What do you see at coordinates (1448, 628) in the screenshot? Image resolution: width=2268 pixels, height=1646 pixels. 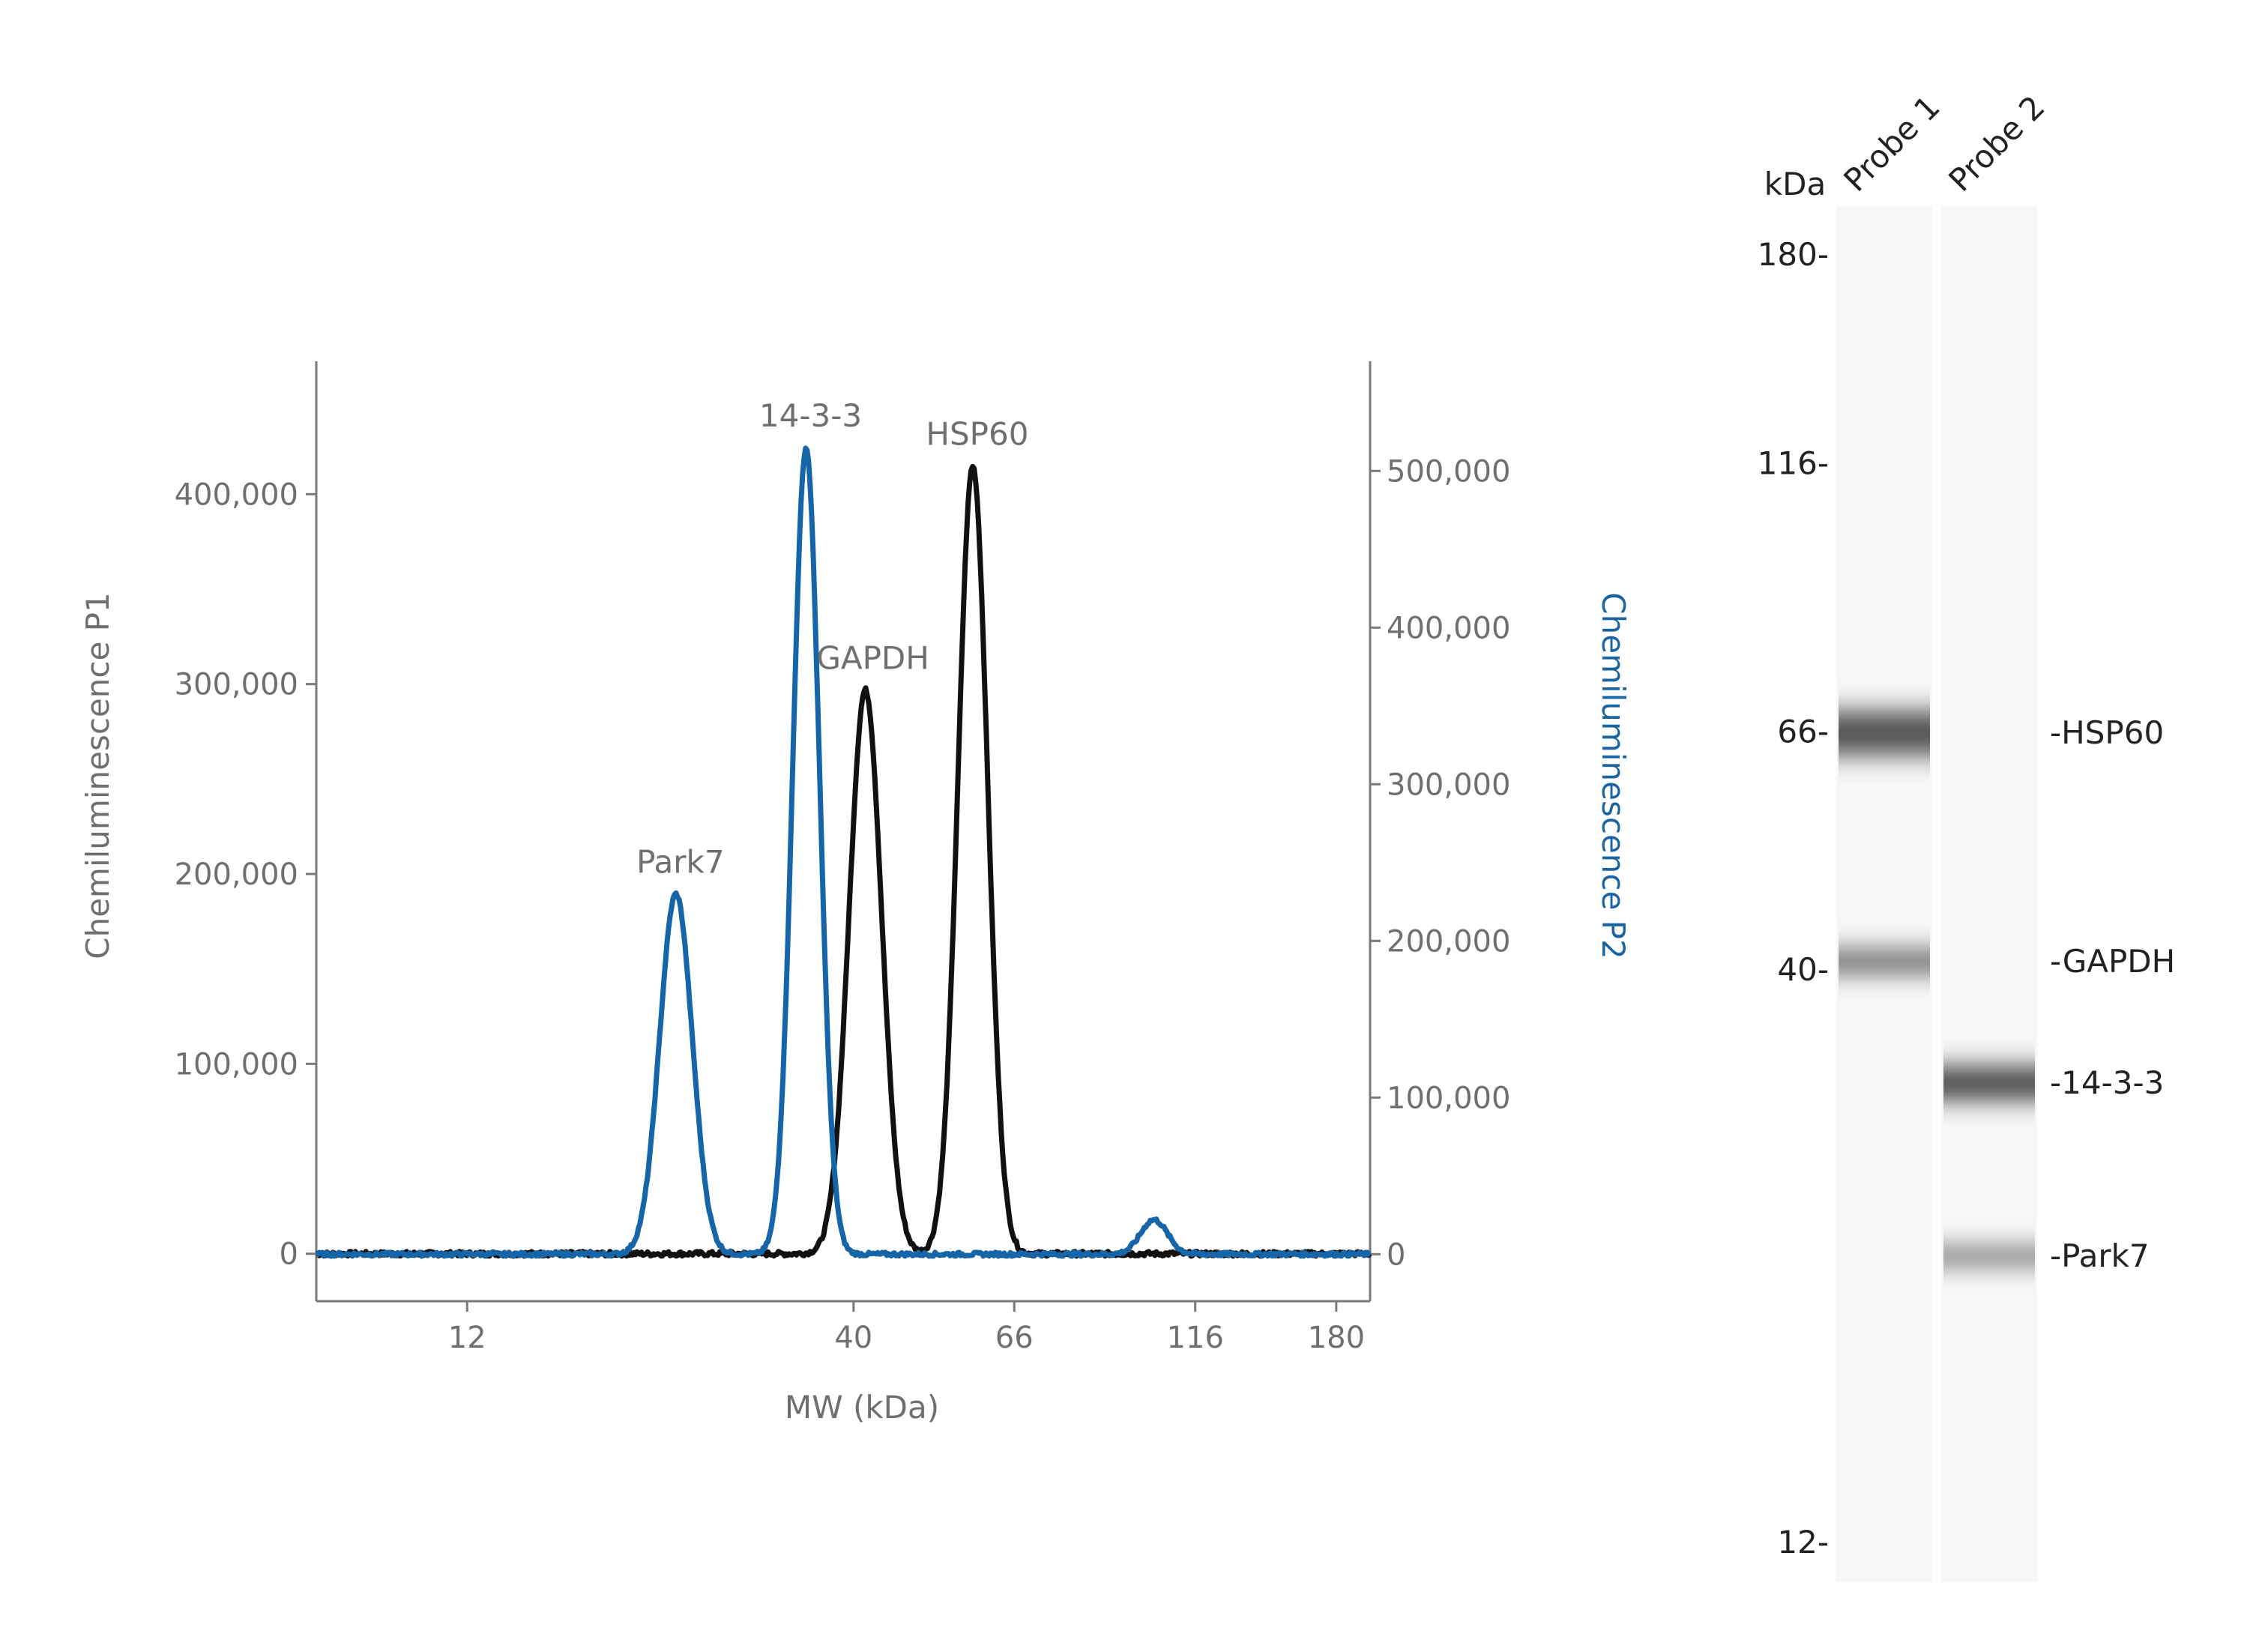 I see `right-y-tick-label: 400,000` at bounding box center [1448, 628].